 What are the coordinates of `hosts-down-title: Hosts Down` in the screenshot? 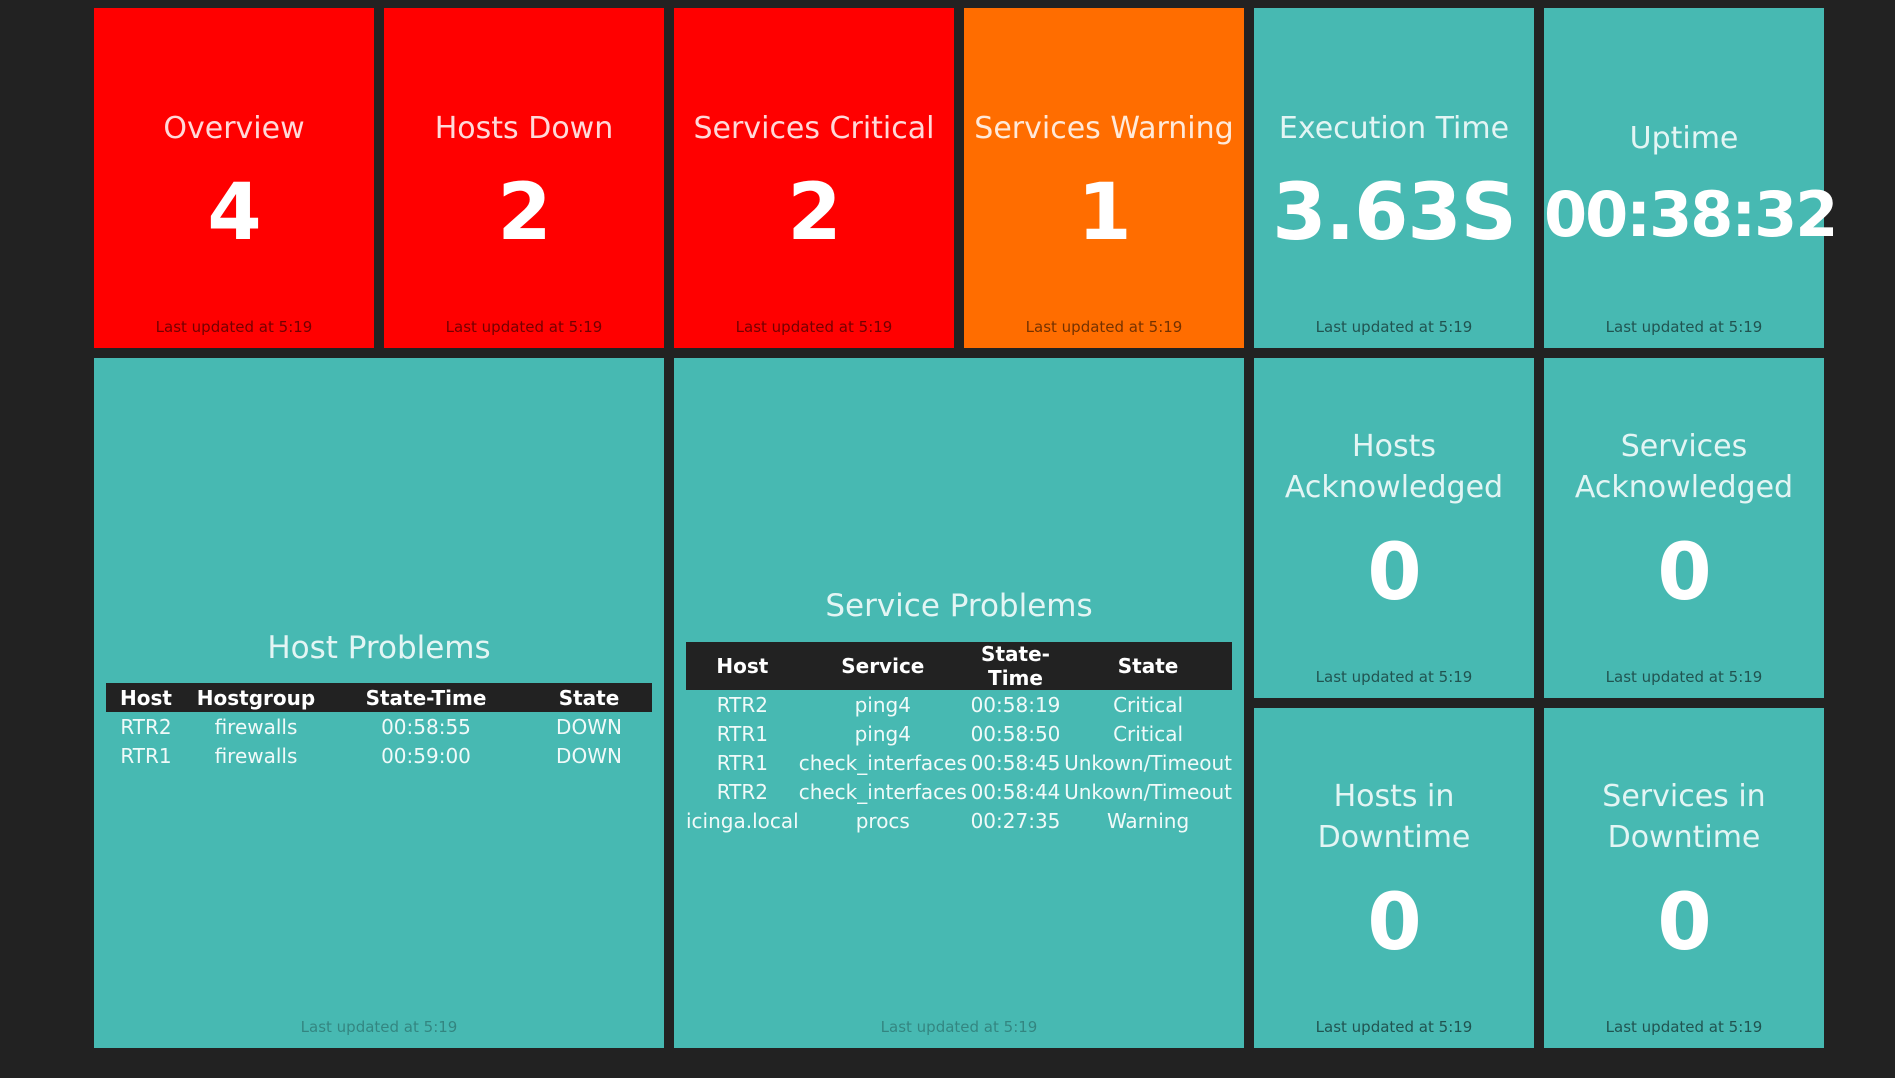 It's located at (524, 128).